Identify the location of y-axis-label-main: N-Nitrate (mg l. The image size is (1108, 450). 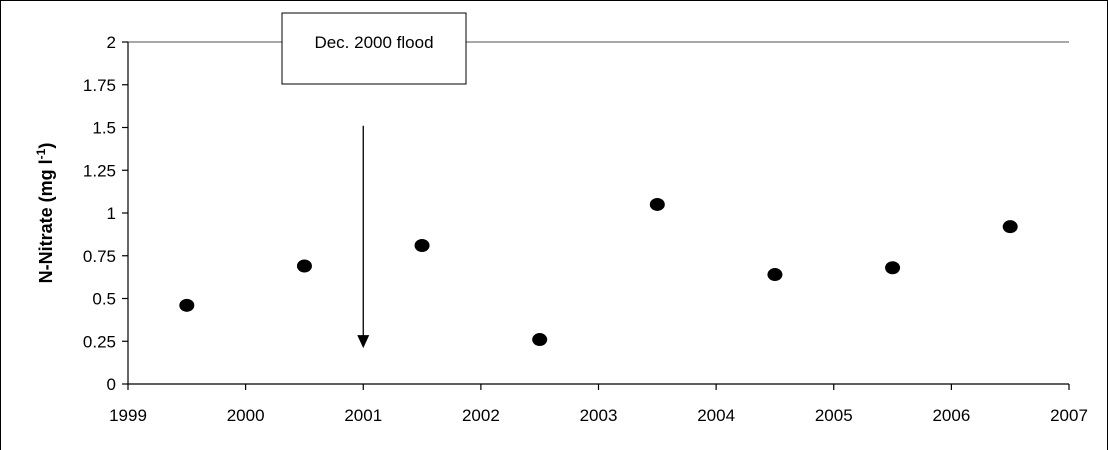
(46, 221).